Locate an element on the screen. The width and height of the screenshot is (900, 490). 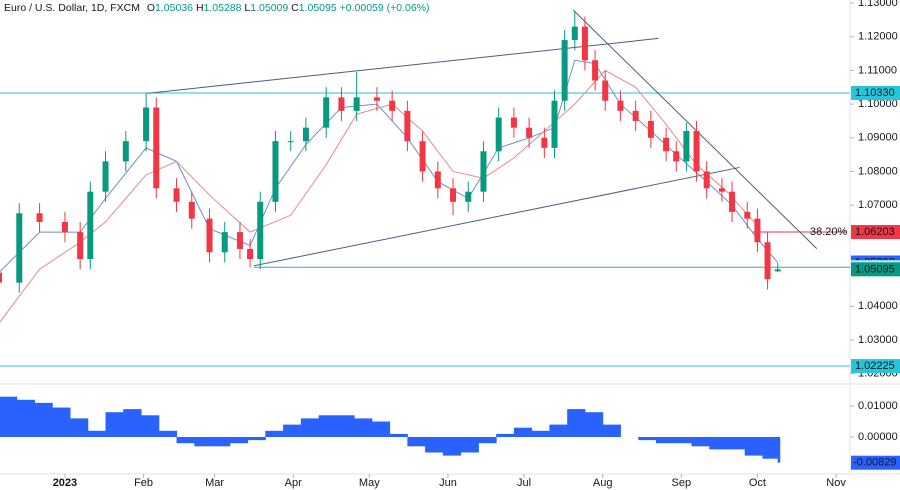
y-tick-label: 1.08000 is located at coordinates (878, 171).